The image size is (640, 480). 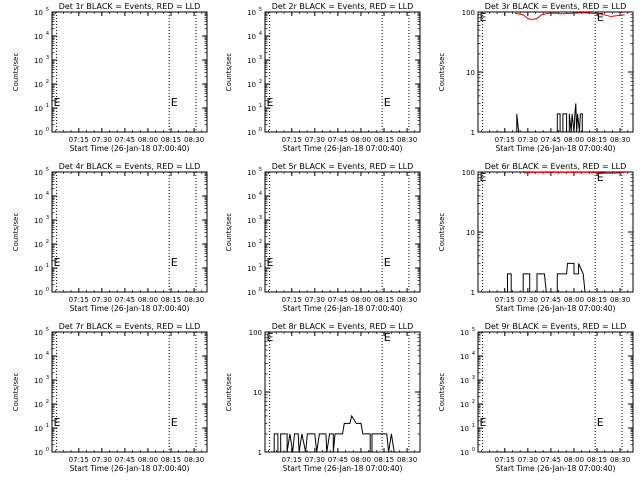 What do you see at coordinates (130, 6) in the screenshot?
I see `panel-title: Det 1r BLACK = Events, RED = LLD` at bounding box center [130, 6].